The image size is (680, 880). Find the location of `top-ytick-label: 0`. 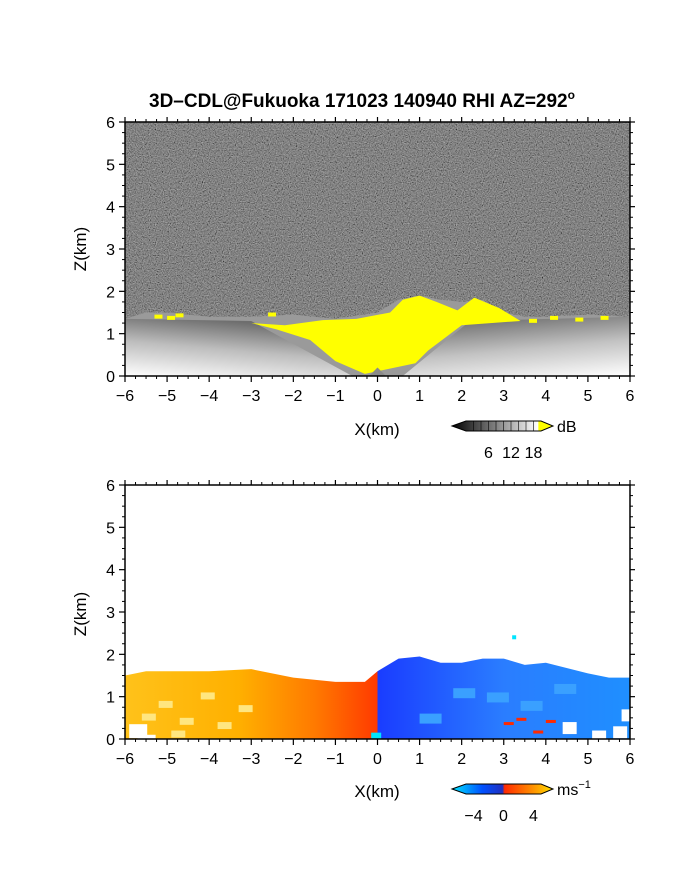

top-ytick-label: 0 is located at coordinates (110, 377).